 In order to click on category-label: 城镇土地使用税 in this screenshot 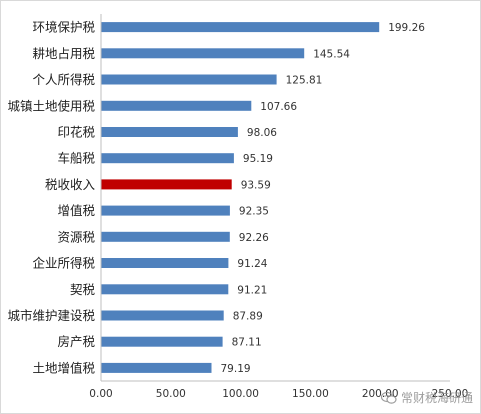, I will do `click(51, 105)`.